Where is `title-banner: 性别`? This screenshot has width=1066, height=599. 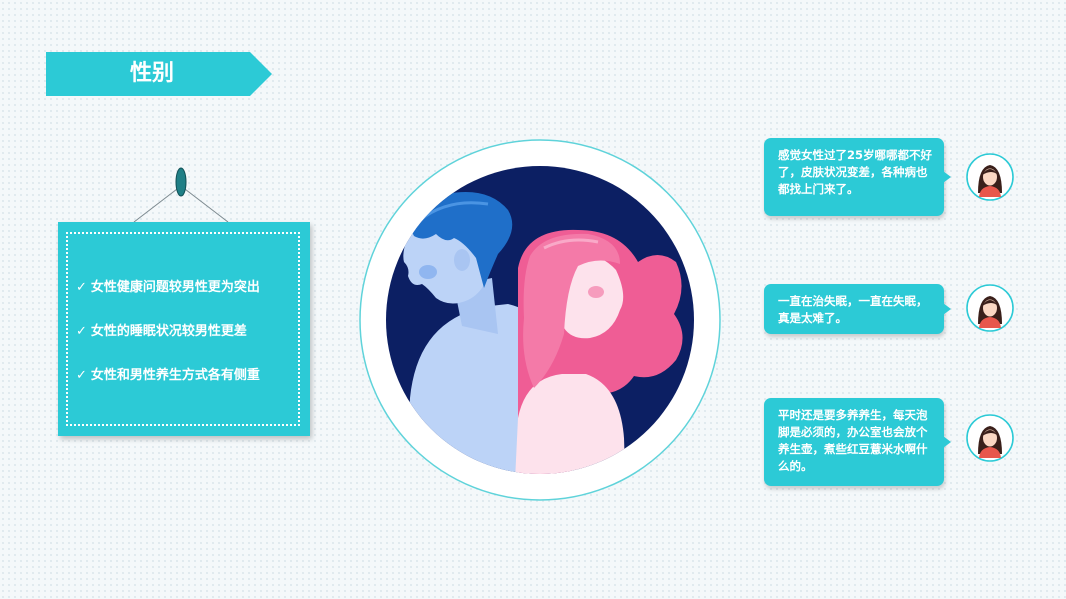 title-banner: 性别 is located at coordinates (159, 74).